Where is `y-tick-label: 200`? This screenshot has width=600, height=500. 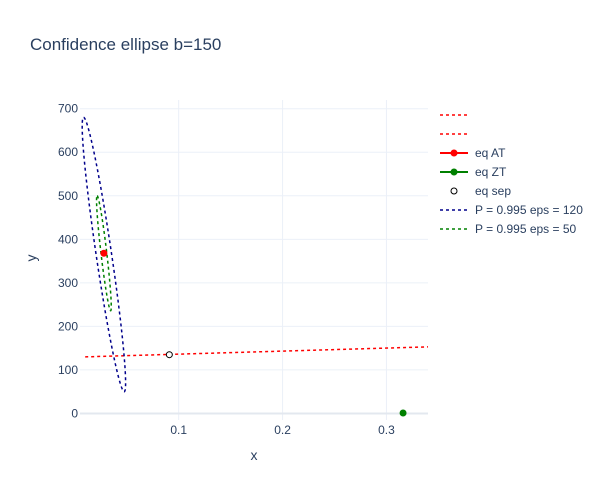 y-tick-label: 200 is located at coordinates (68, 326).